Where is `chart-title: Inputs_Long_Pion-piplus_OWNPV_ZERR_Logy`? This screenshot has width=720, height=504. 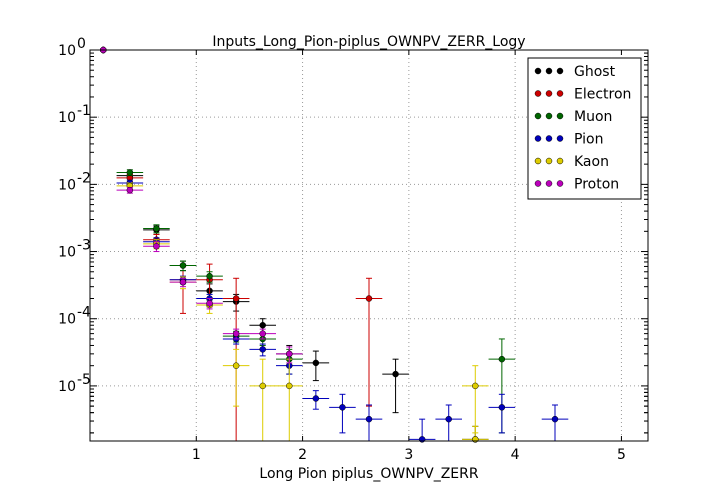
chart-title: Inputs_Long_Pion-piplus_OWNPV_ZERR_Logy is located at coordinates (368, 42).